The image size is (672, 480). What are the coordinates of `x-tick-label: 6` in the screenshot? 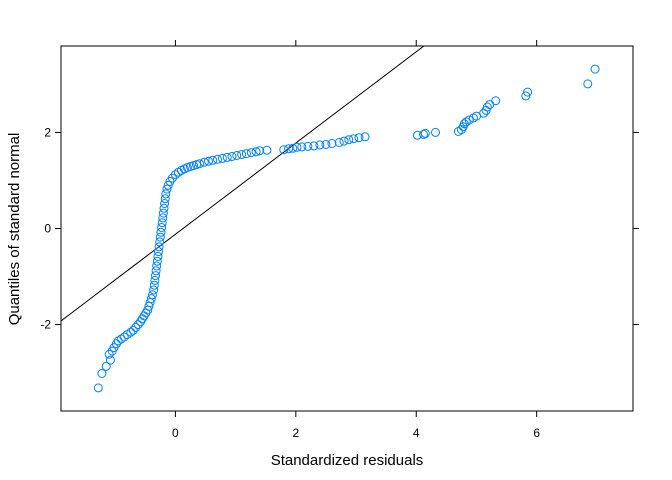 It's located at (536, 433).